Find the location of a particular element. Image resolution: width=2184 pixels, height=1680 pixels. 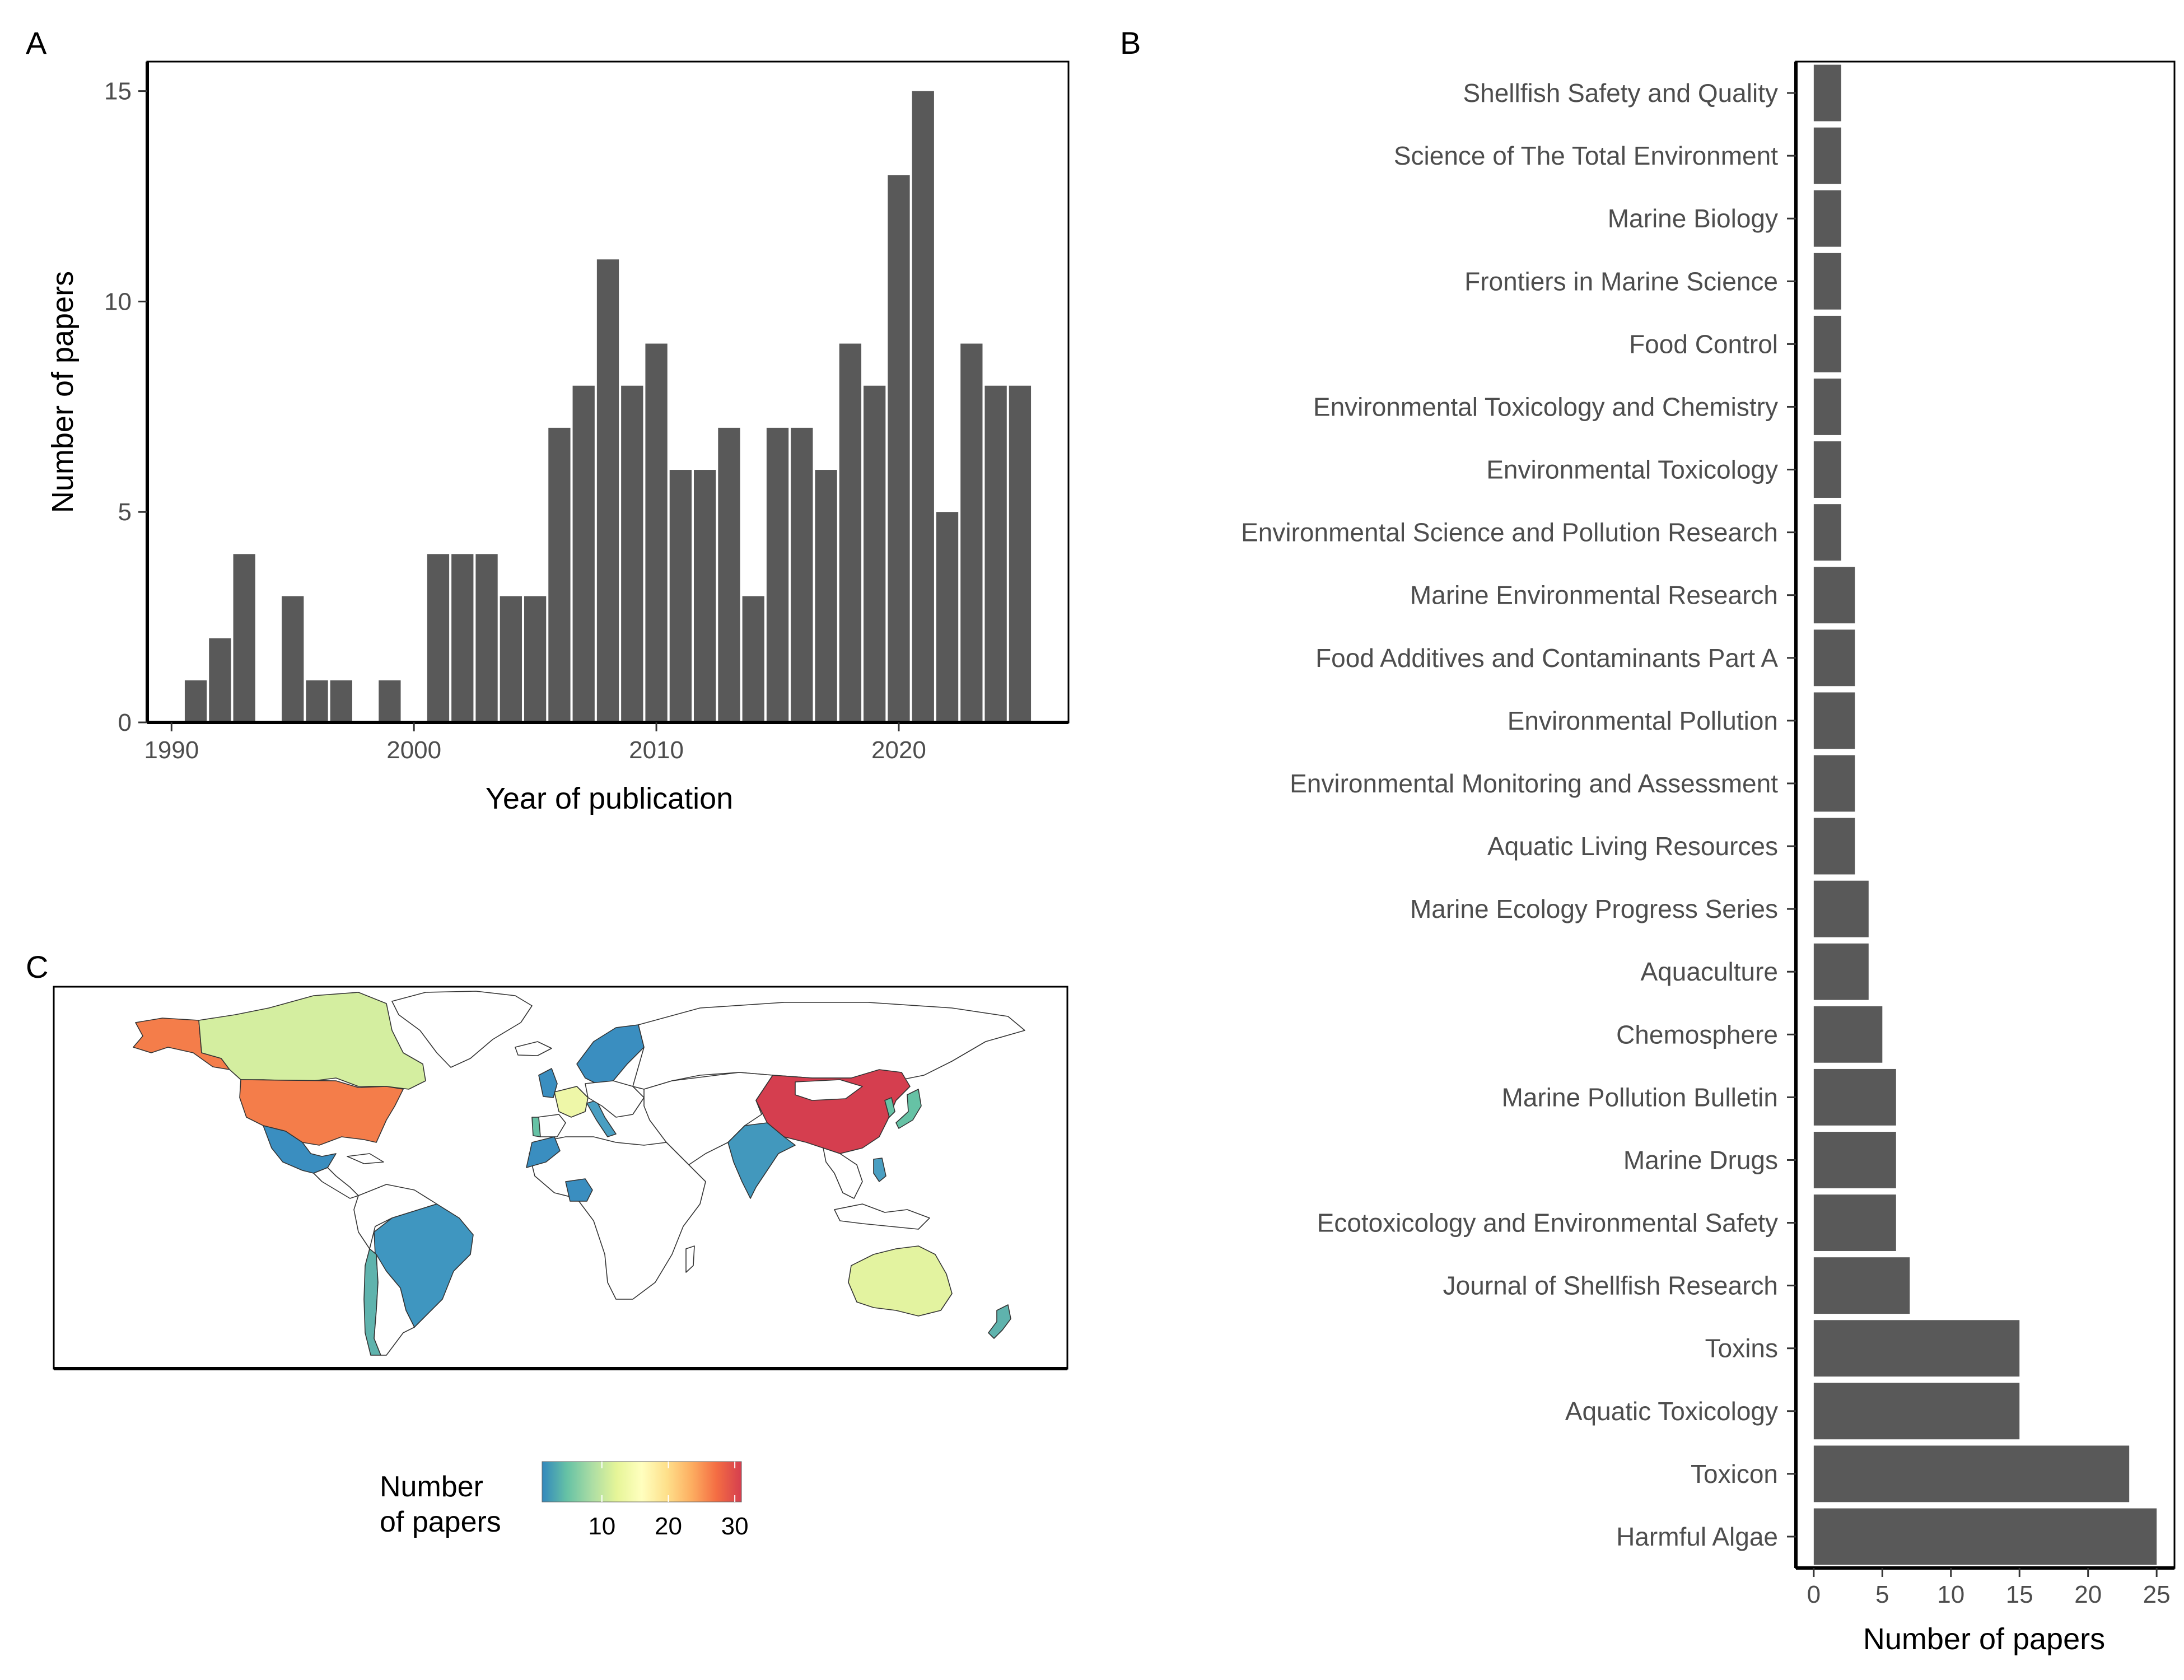

region-madagascar is located at coordinates (690, 1259).